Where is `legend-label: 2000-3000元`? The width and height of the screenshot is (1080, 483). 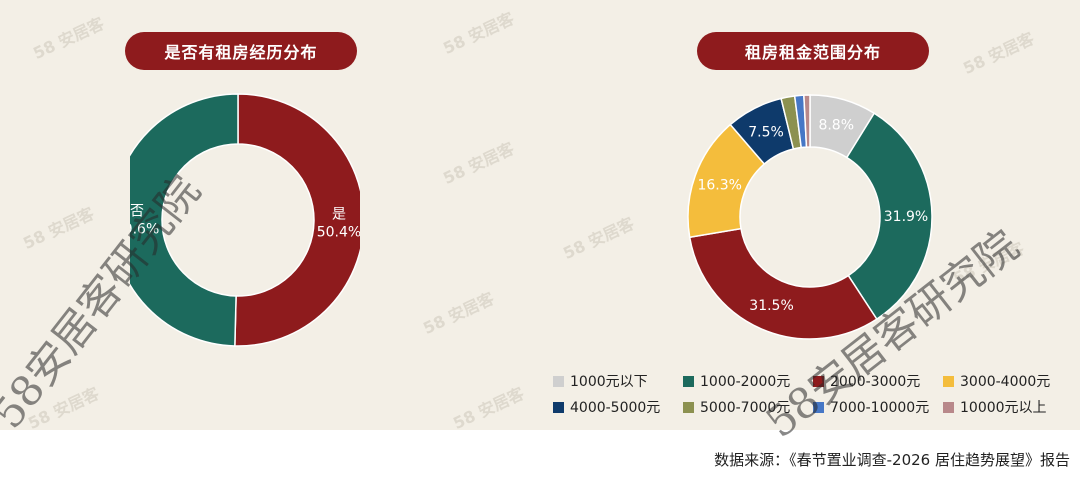 legend-label: 2000-3000元 is located at coordinates (875, 382).